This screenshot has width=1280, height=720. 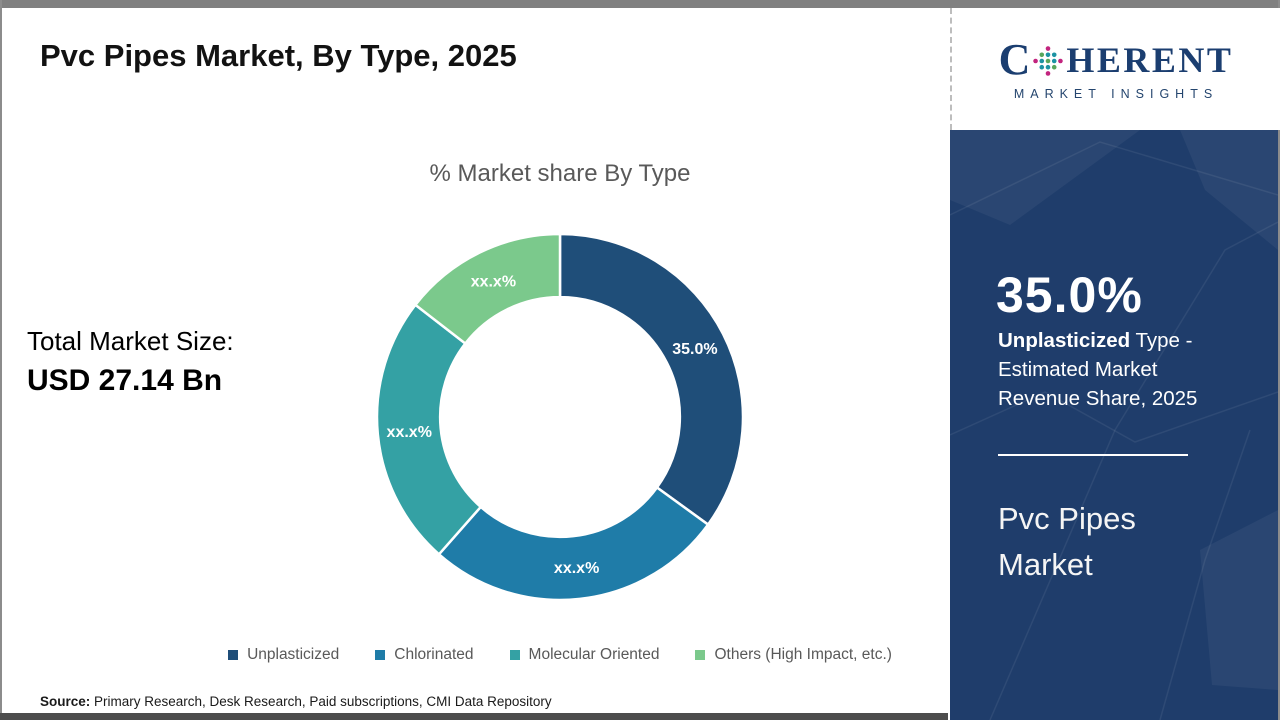 What do you see at coordinates (130, 362) in the screenshot?
I see `total-market-size-block: Total Market Size: USD 27.14 Bn` at bounding box center [130, 362].